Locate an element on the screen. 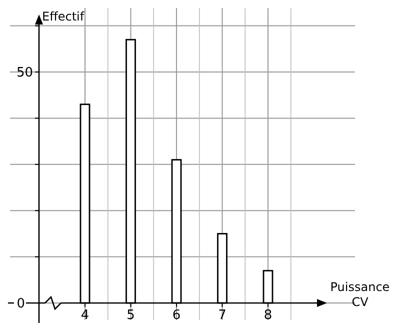 This screenshot has height=331, width=394. x-tick-label: 8 is located at coordinates (268, 315).